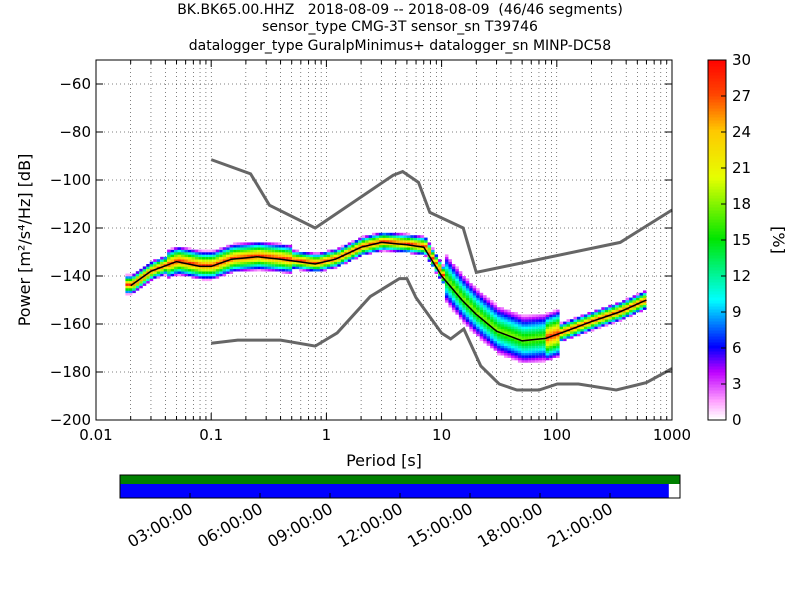  I want to click on x-tick-label: 100, so click(556, 435).